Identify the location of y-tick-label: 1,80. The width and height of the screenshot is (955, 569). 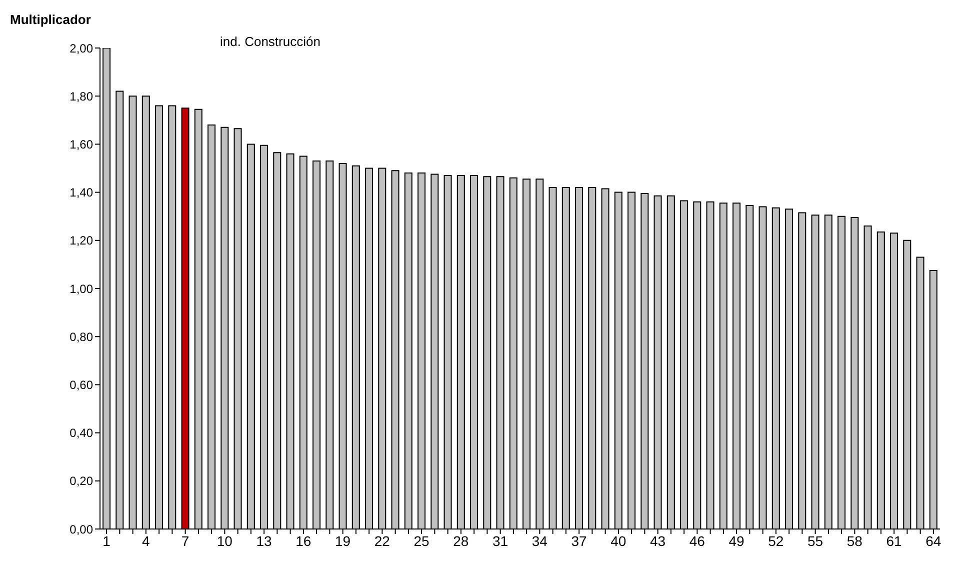
(82, 96).